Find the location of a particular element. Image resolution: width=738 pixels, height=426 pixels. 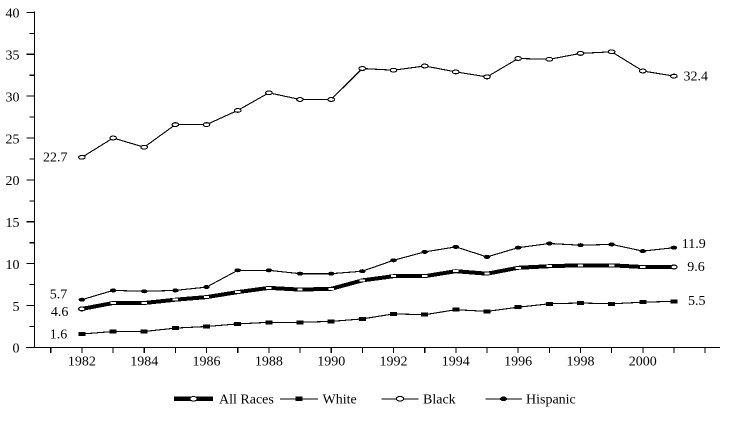

svg-text: 1986 is located at coordinates (207, 362).